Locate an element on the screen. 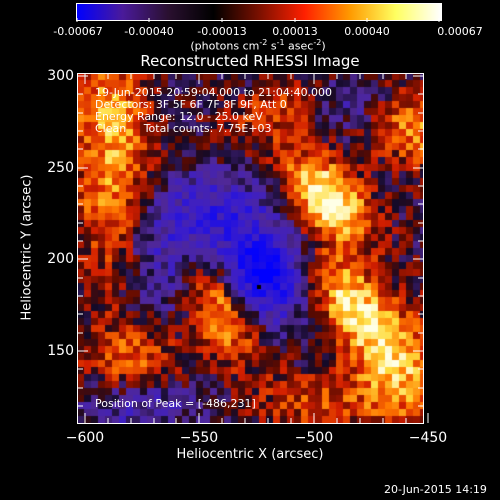 The image size is (500, 500). colorbar-tick-1: -0.00040 is located at coordinates (149, 31).